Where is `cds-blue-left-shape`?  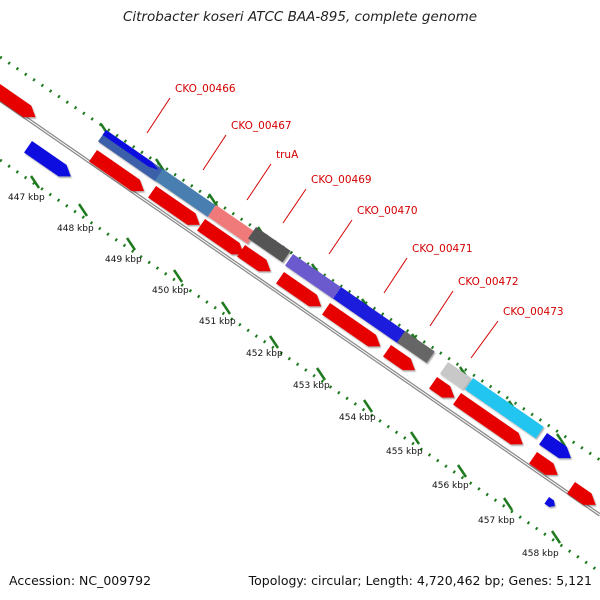 cds-blue-left-shape is located at coordinates (47, 159).